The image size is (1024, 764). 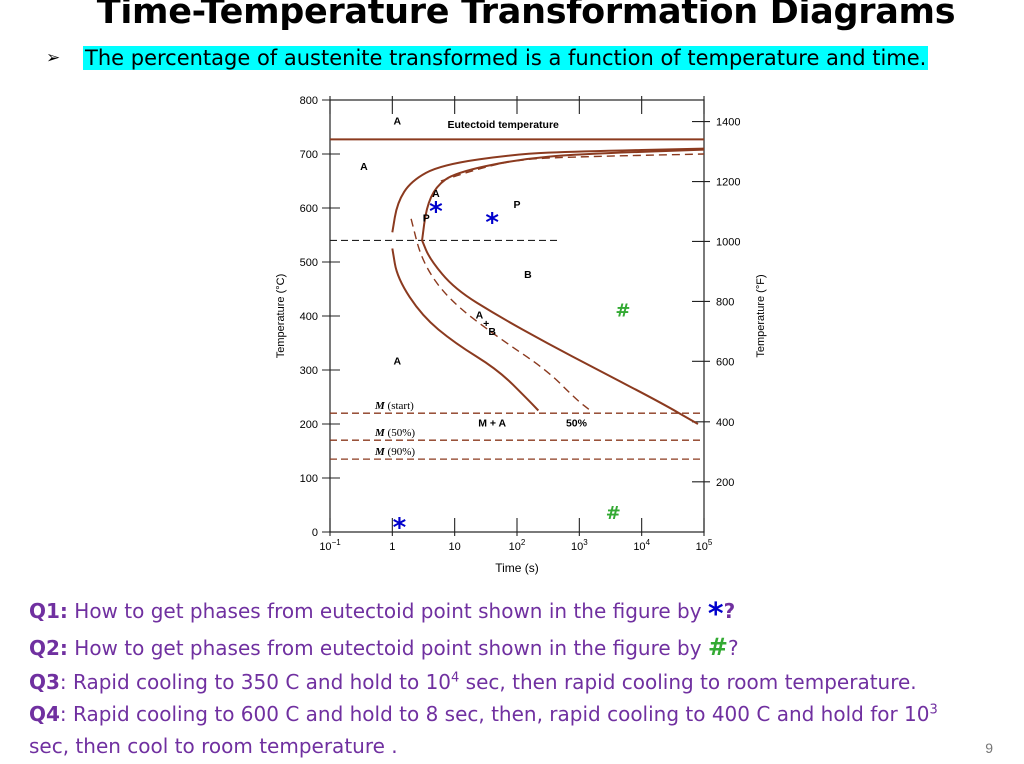 What do you see at coordinates (641, 545) in the screenshot?
I see `x-tick-label: 10⁴` at bounding box center [641, 545].